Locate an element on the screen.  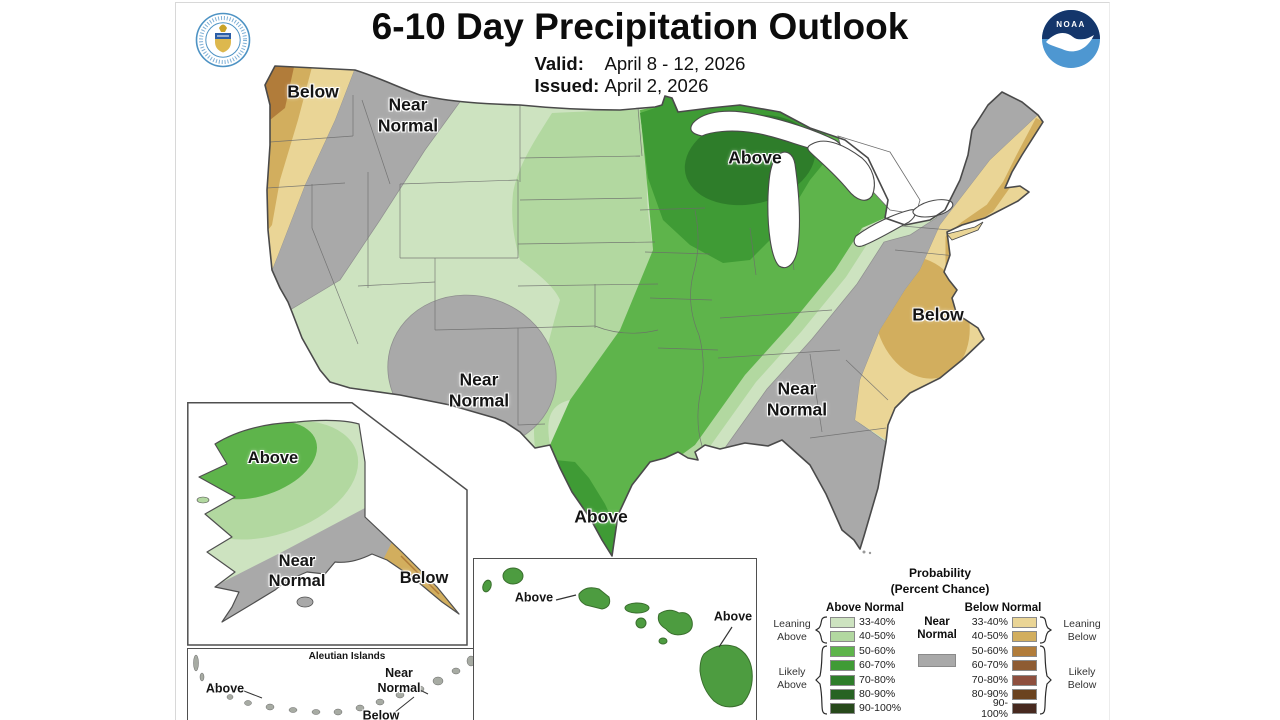
hawaii-islands-map is located at coordinates (617, 637).